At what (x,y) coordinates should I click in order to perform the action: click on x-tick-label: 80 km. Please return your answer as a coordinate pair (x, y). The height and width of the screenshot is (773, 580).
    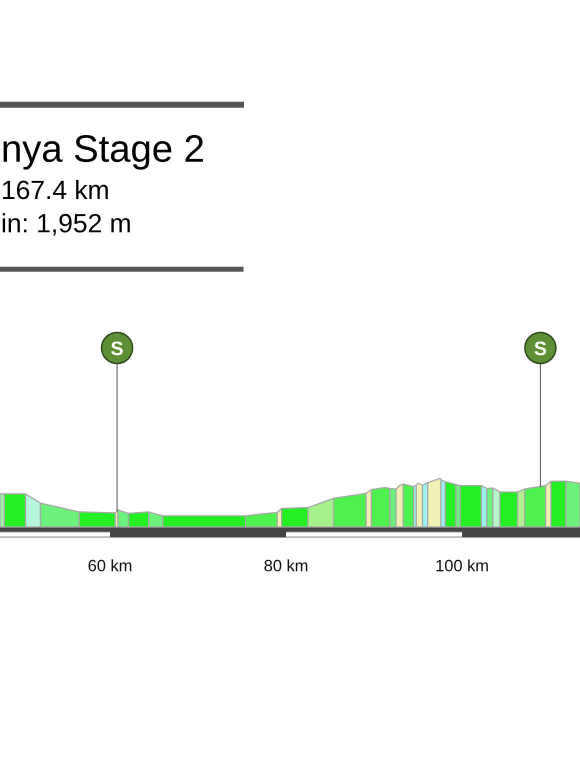
    Looking at the image, I should click on (286, 565).